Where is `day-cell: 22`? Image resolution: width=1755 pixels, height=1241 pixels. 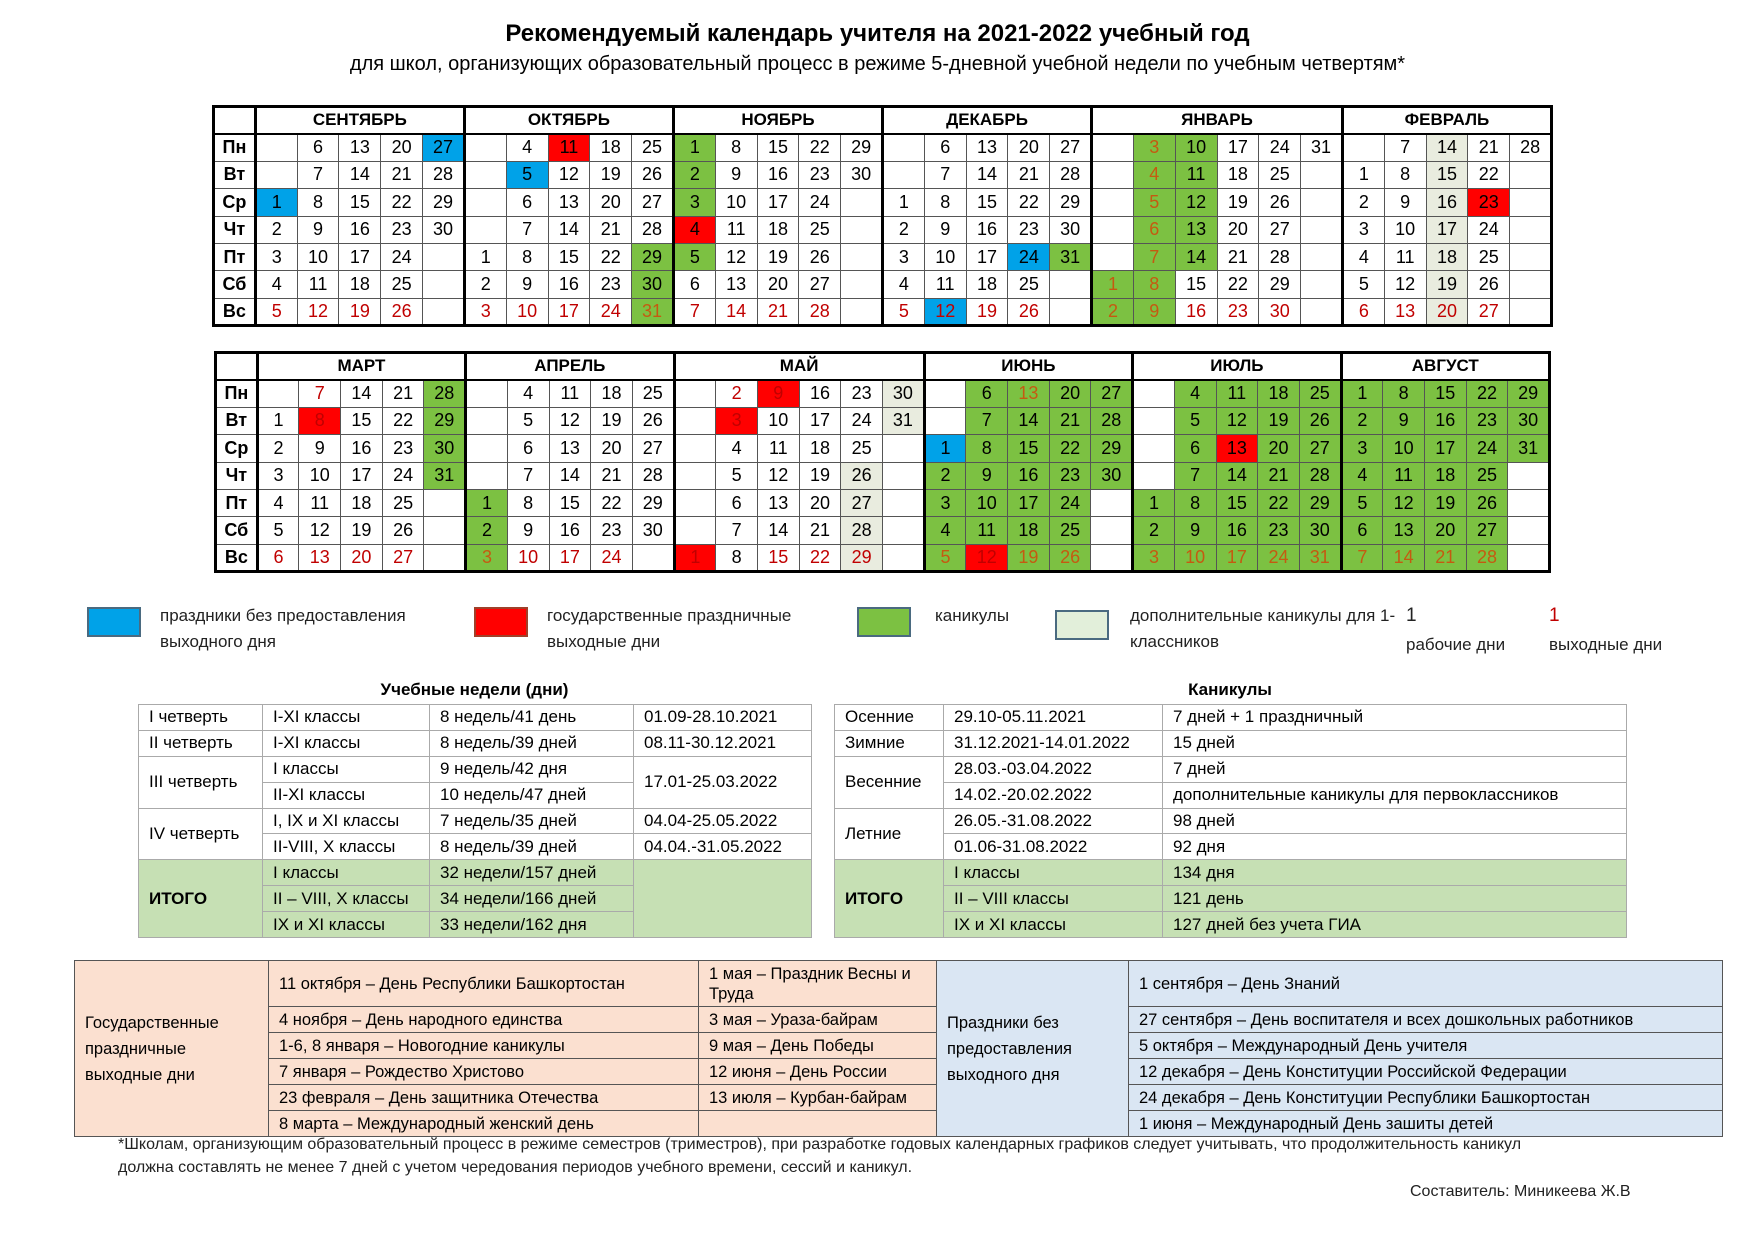
day-cell: 22 is located at coordinates (402, 202).